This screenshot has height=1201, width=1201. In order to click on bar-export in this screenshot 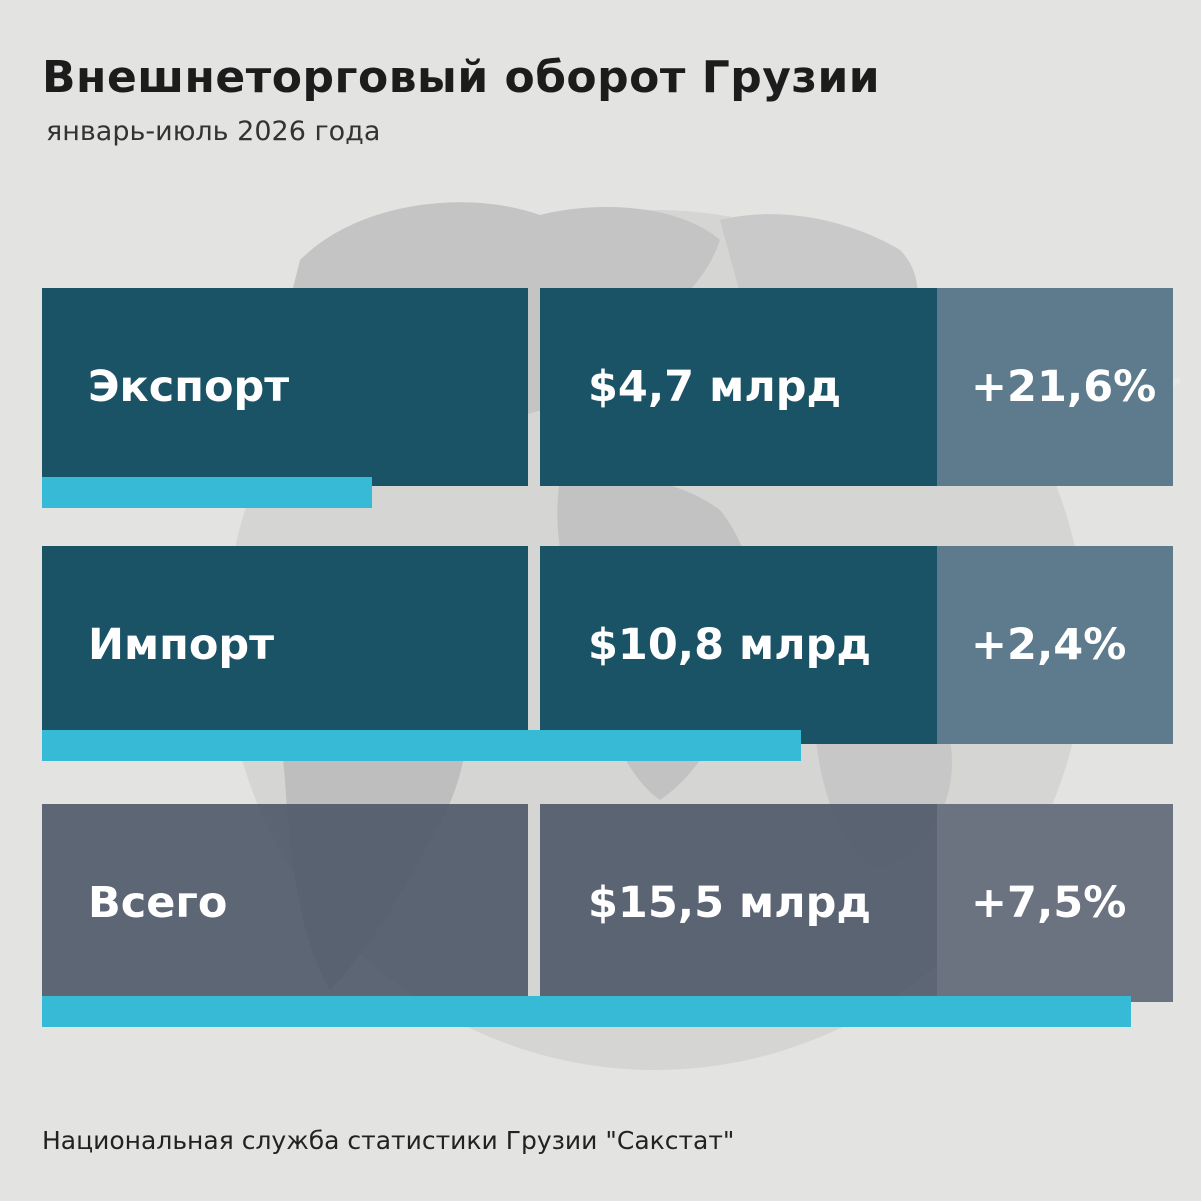, I will do `click(207, 492)`.